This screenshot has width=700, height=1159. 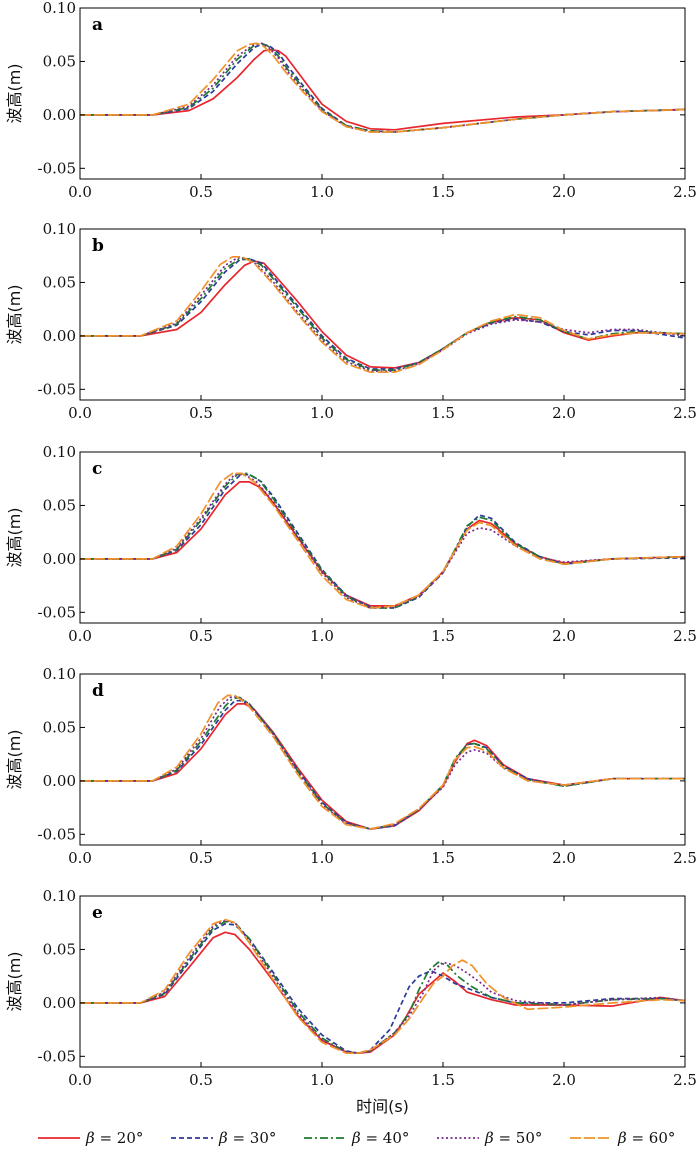 I want to click on legend-label: β = 20°, so click(x=114, y=1138).